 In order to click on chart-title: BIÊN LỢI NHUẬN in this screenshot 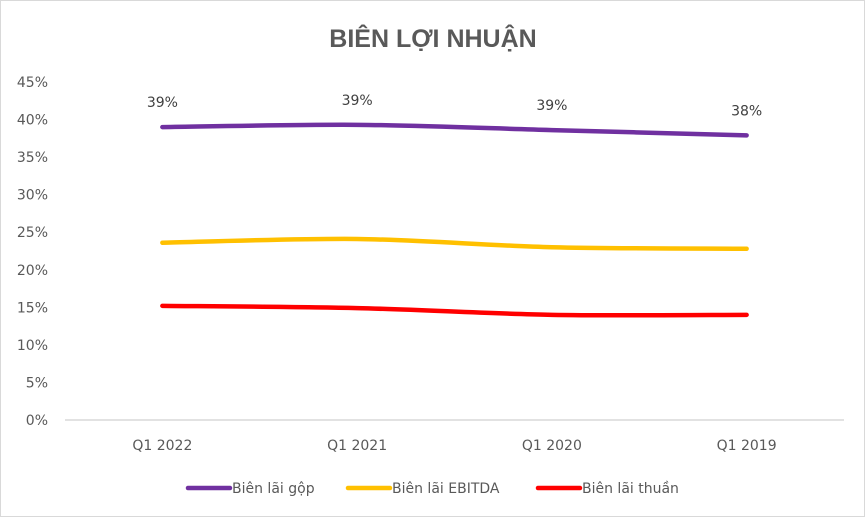, I will do `click(432, 38)`.